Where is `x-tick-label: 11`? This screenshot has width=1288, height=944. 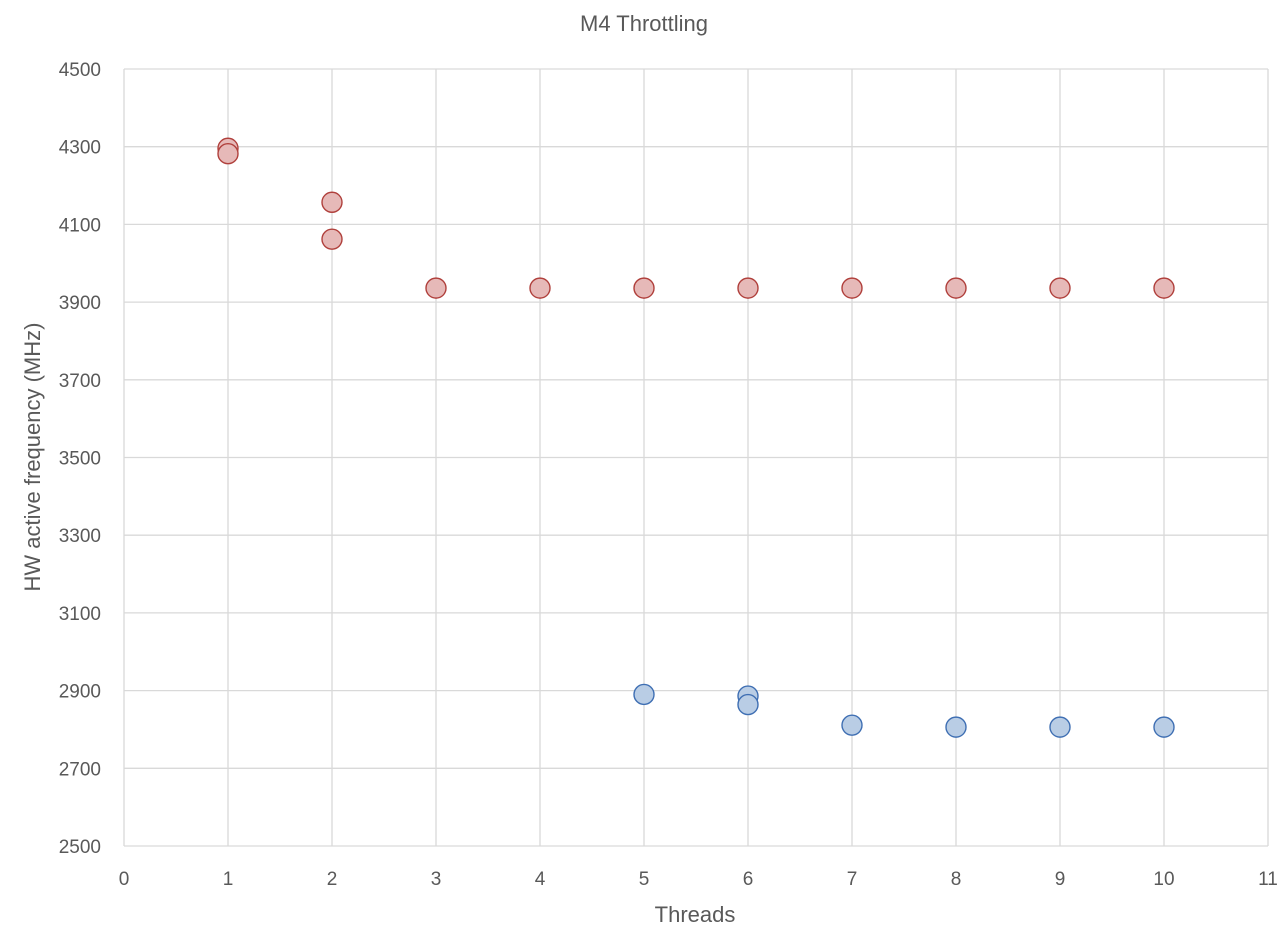 x-tick-label: 11 is located at coordinates (1268, 879).